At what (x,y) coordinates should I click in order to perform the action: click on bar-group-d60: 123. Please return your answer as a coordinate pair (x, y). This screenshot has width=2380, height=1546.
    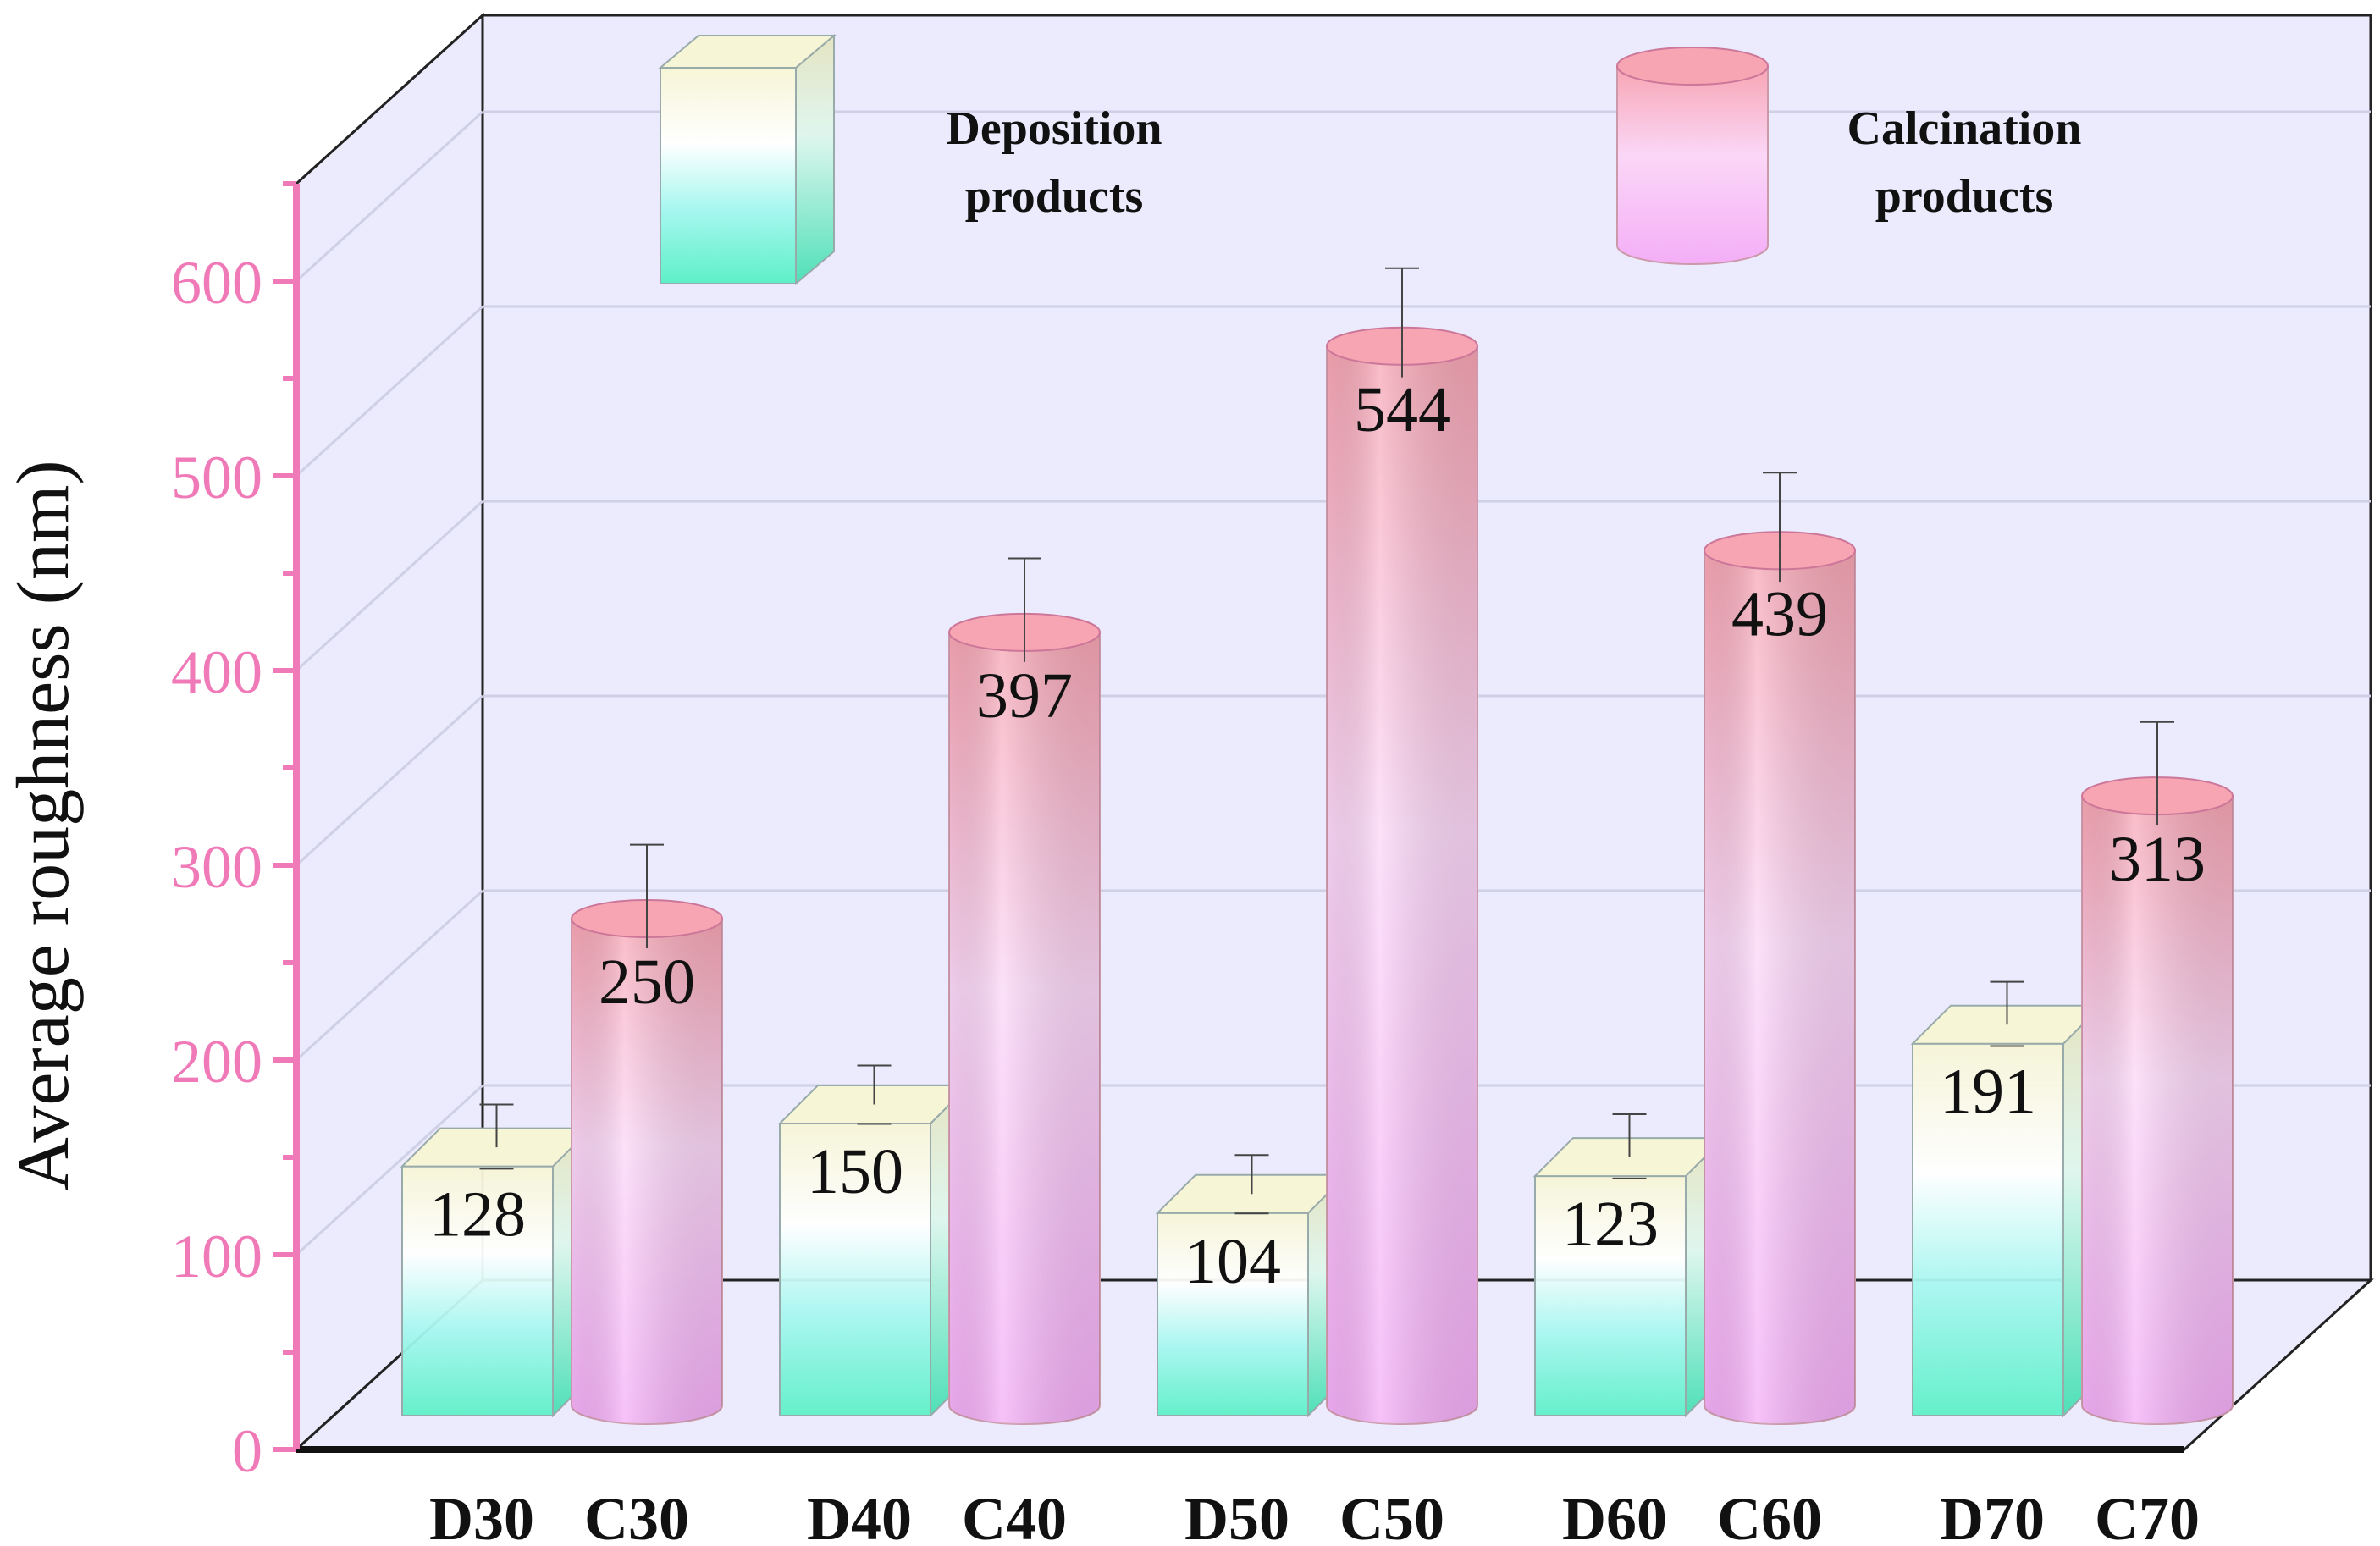
    Looking at the image, I should click on (1629, 1265).